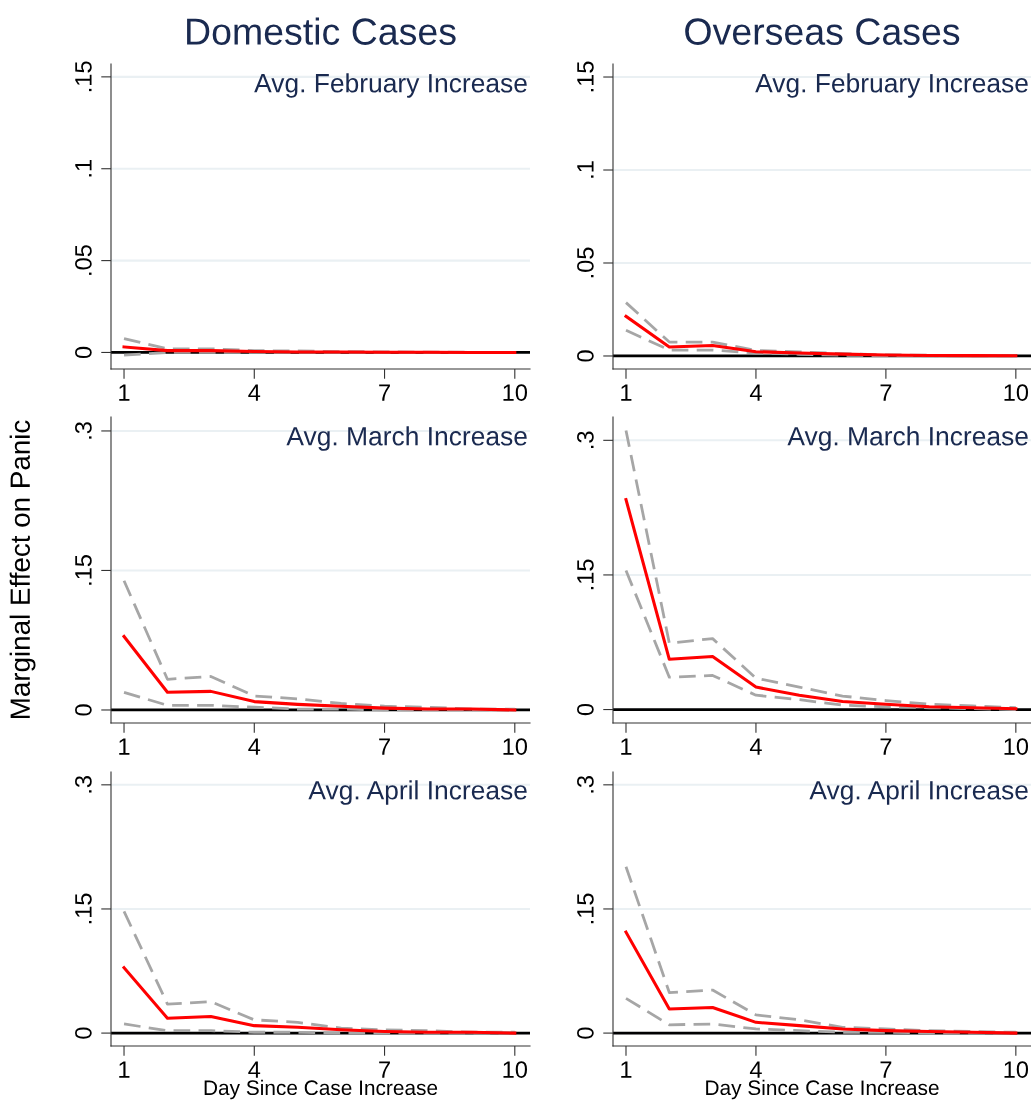  What do you see at coordinates (22, 569) in the screenshot?
I see `y-axis-title: Marginal Effect on Panic` at bounding box center [22, 569].